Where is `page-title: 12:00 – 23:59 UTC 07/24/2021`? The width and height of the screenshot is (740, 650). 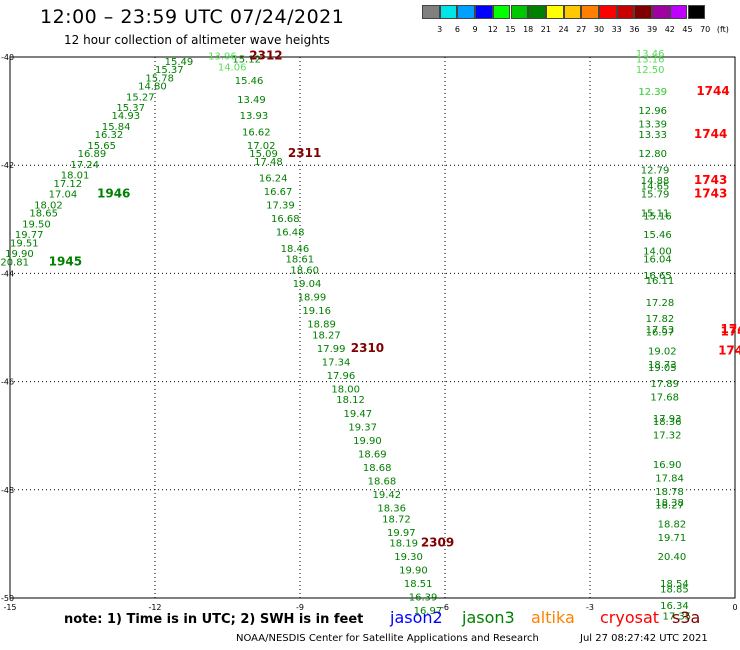 page-title: 12:00 – 23:59 UTC 07/24/2021 is located at coordinates (192, 17).